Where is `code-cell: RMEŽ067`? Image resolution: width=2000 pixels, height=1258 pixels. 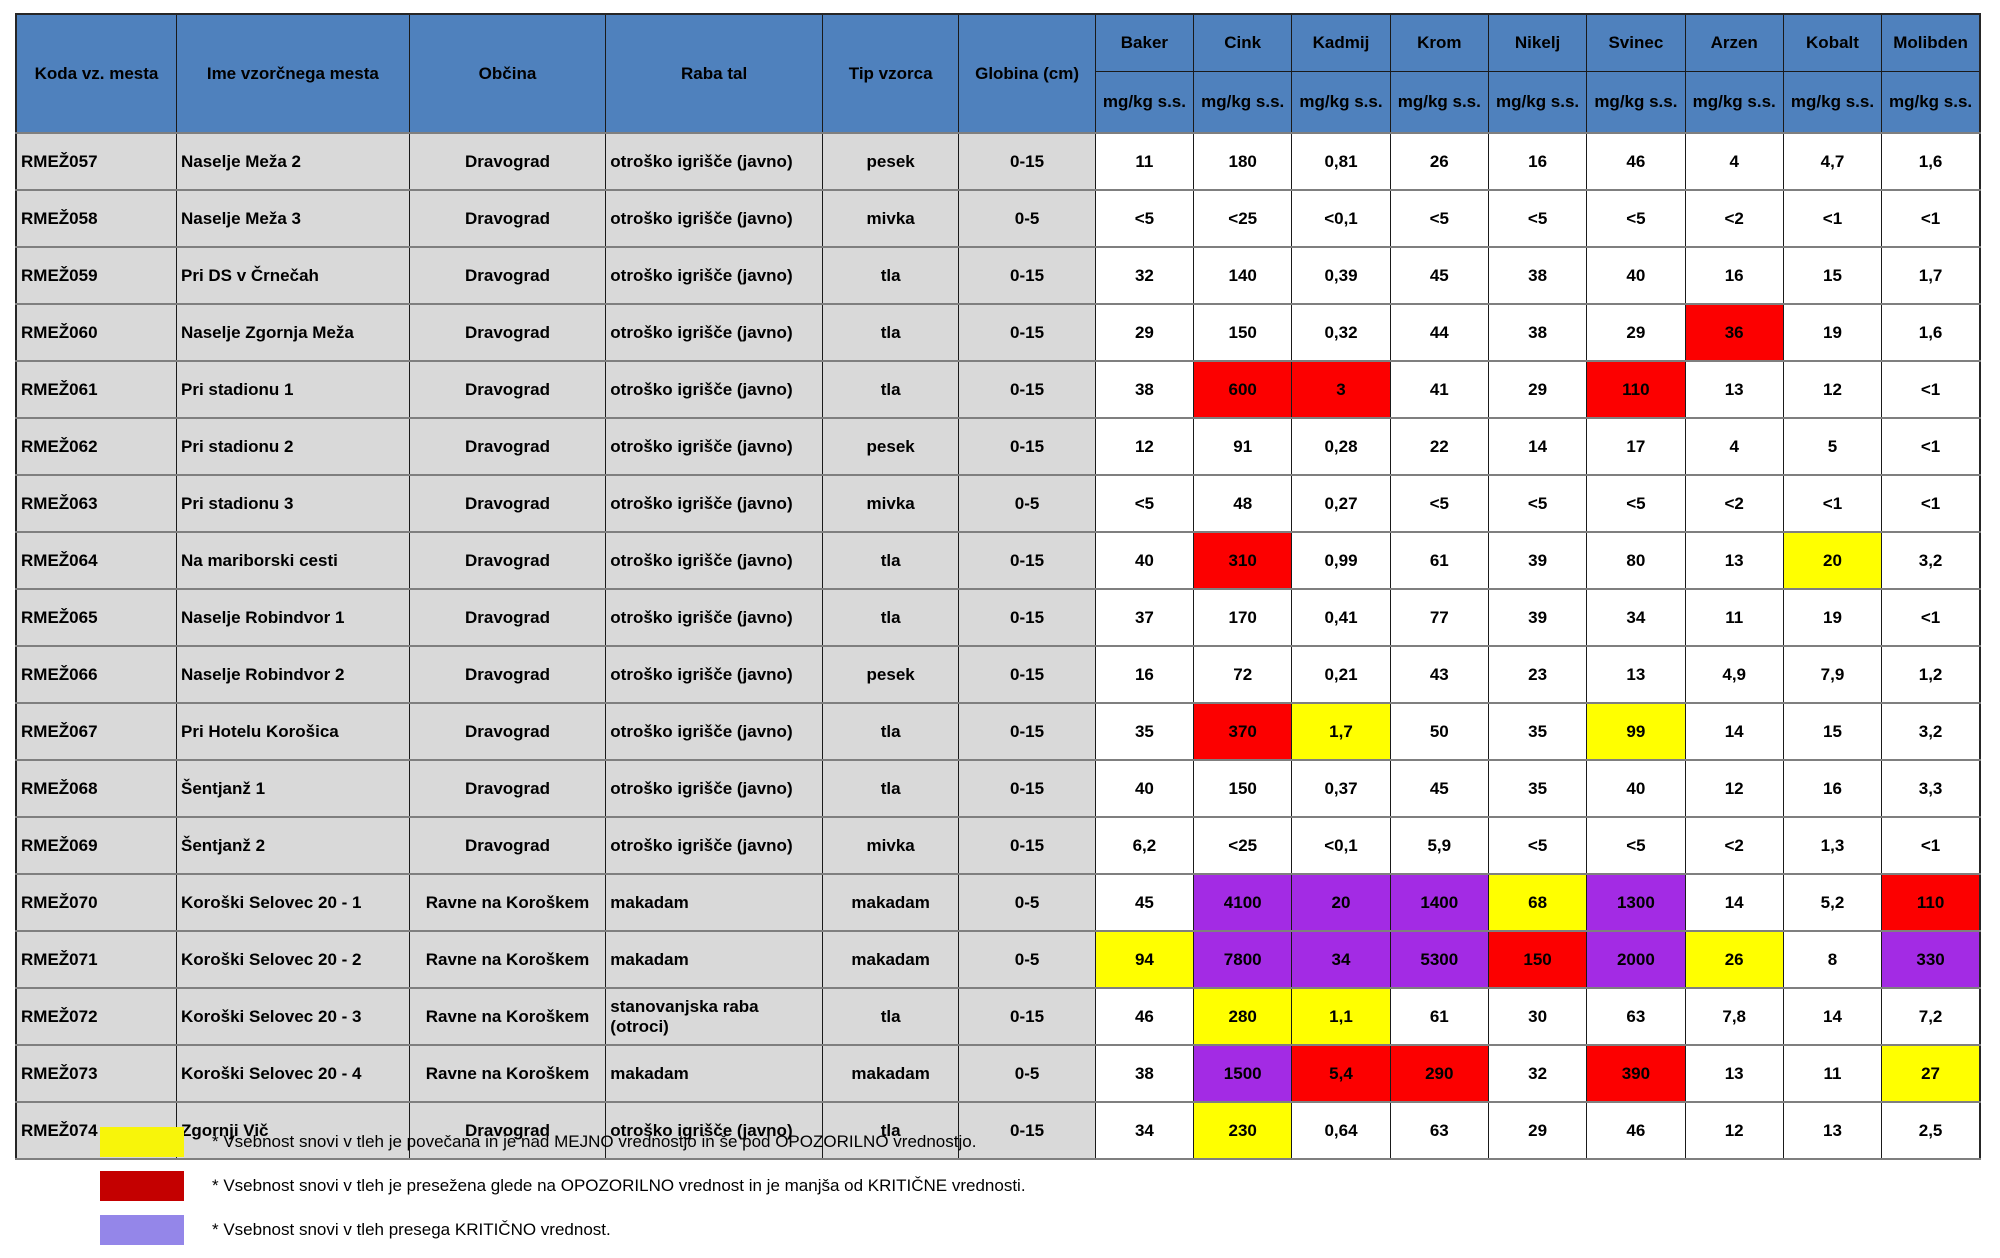 code-cell: RMEŽ067 is located at coordinates (96, 731).